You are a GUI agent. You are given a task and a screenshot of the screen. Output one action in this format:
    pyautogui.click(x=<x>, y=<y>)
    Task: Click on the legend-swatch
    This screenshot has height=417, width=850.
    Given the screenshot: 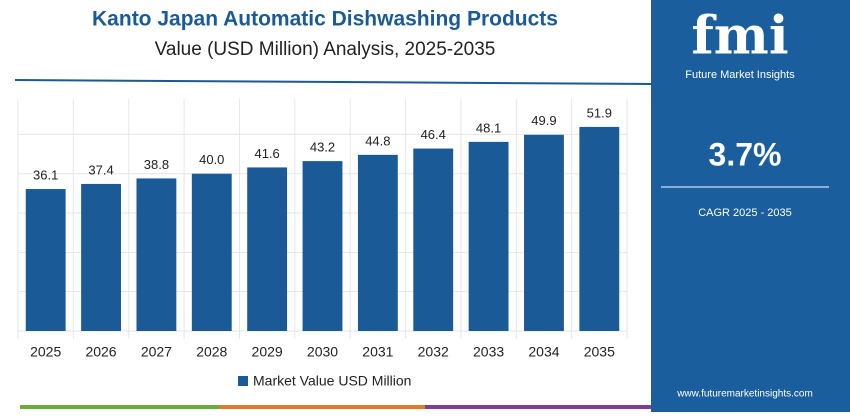 What is the action you would take?
    pyautogui.click(x=243, y=381)
    